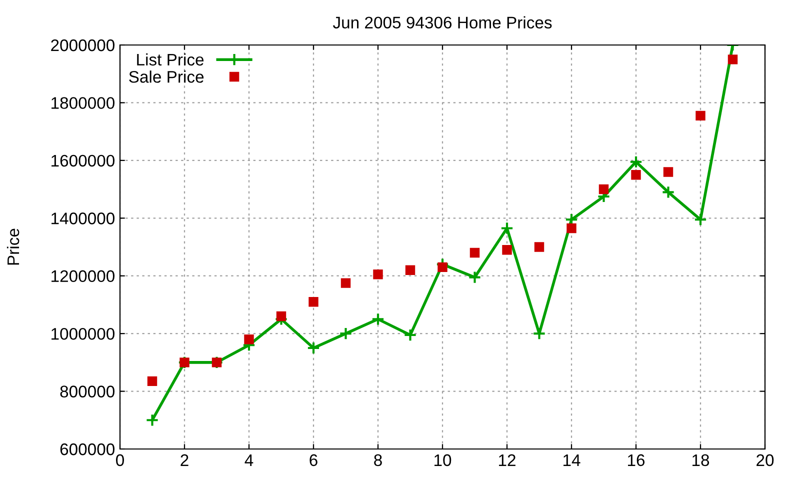  What do you see at coordinates (507, 460) in the screenshot?
I see `x-tick-label: 12` at bounding box center [507, 460].